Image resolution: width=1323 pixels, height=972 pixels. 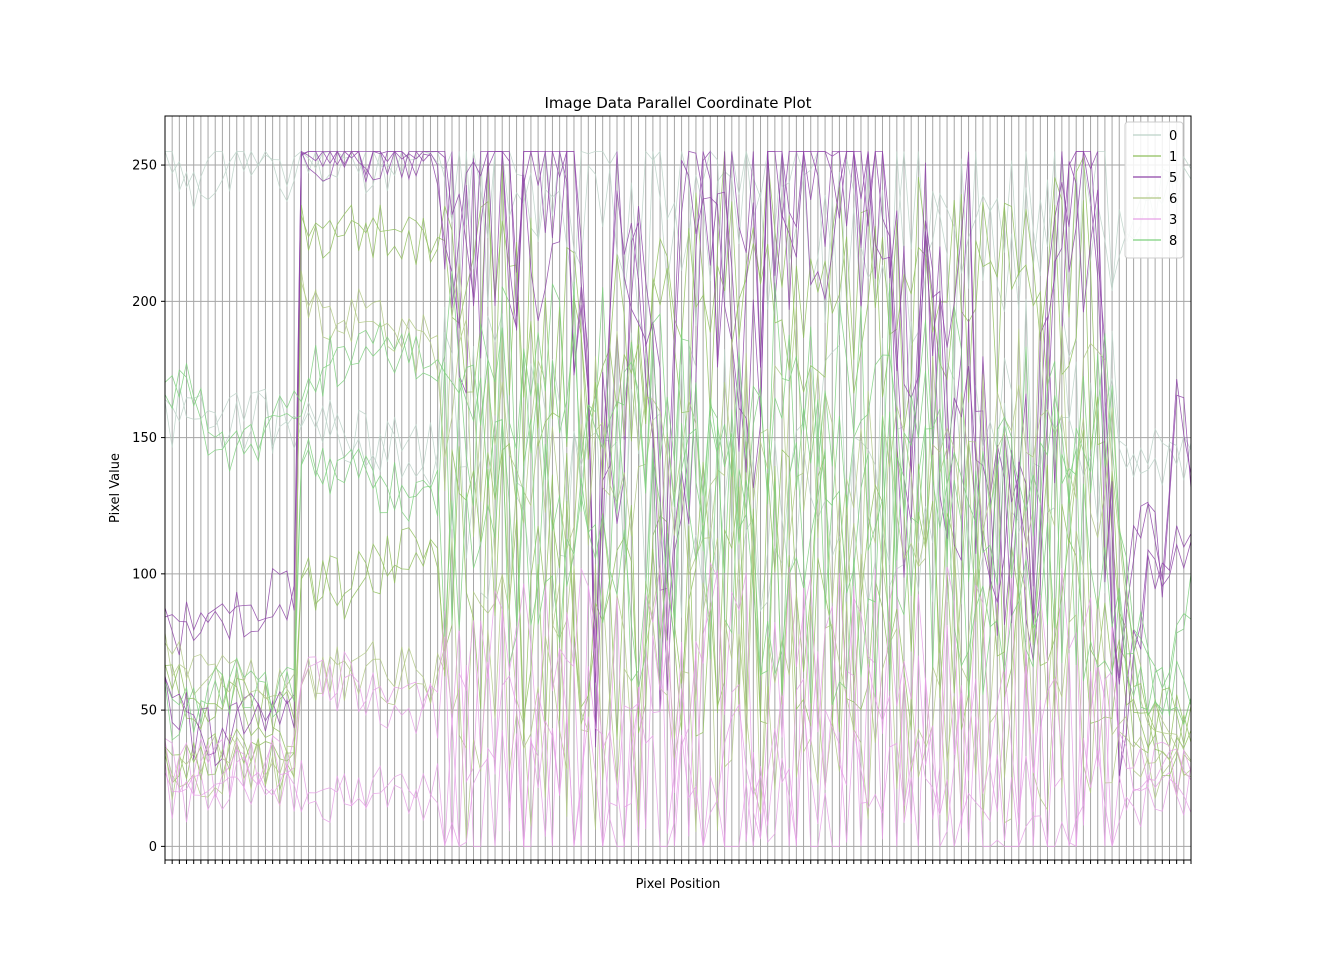 I want to click on legend-label-3: 3, so click(x=1173, y=220).